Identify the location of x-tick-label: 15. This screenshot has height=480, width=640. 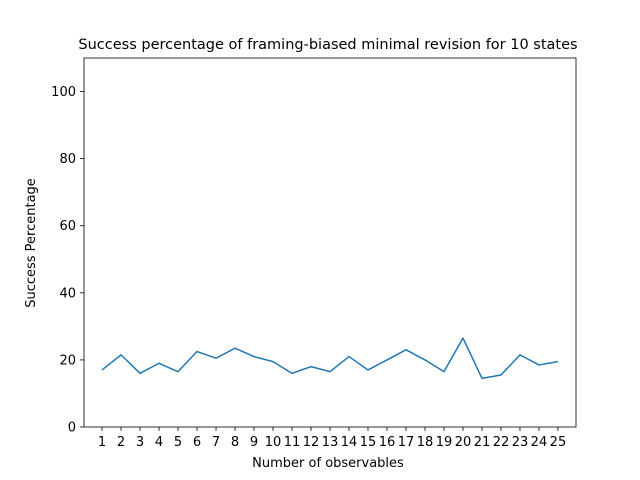
(368, 442).